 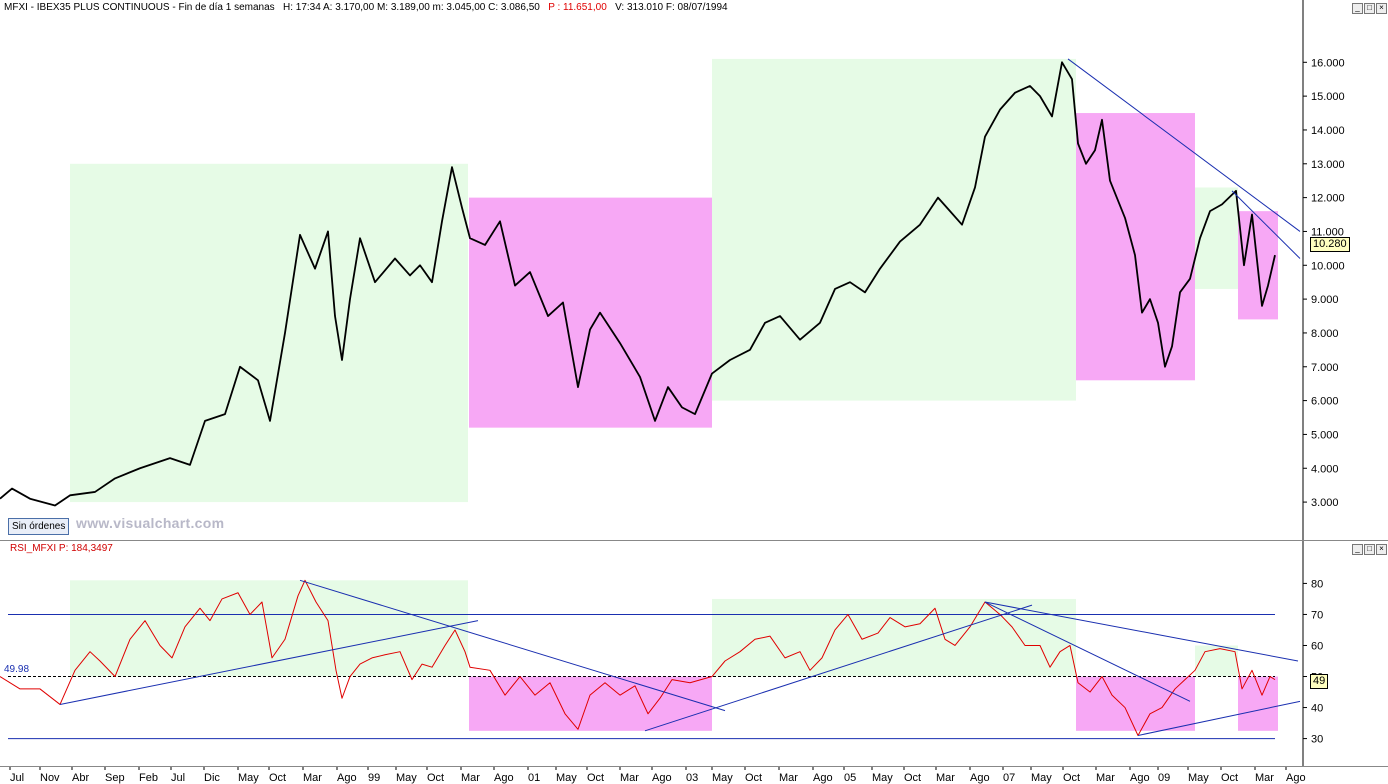 What do you see at coordinates (912, 778) in the screenshot?
I see `x-tick-label-28: Oct` at bounding box center [912, 778].